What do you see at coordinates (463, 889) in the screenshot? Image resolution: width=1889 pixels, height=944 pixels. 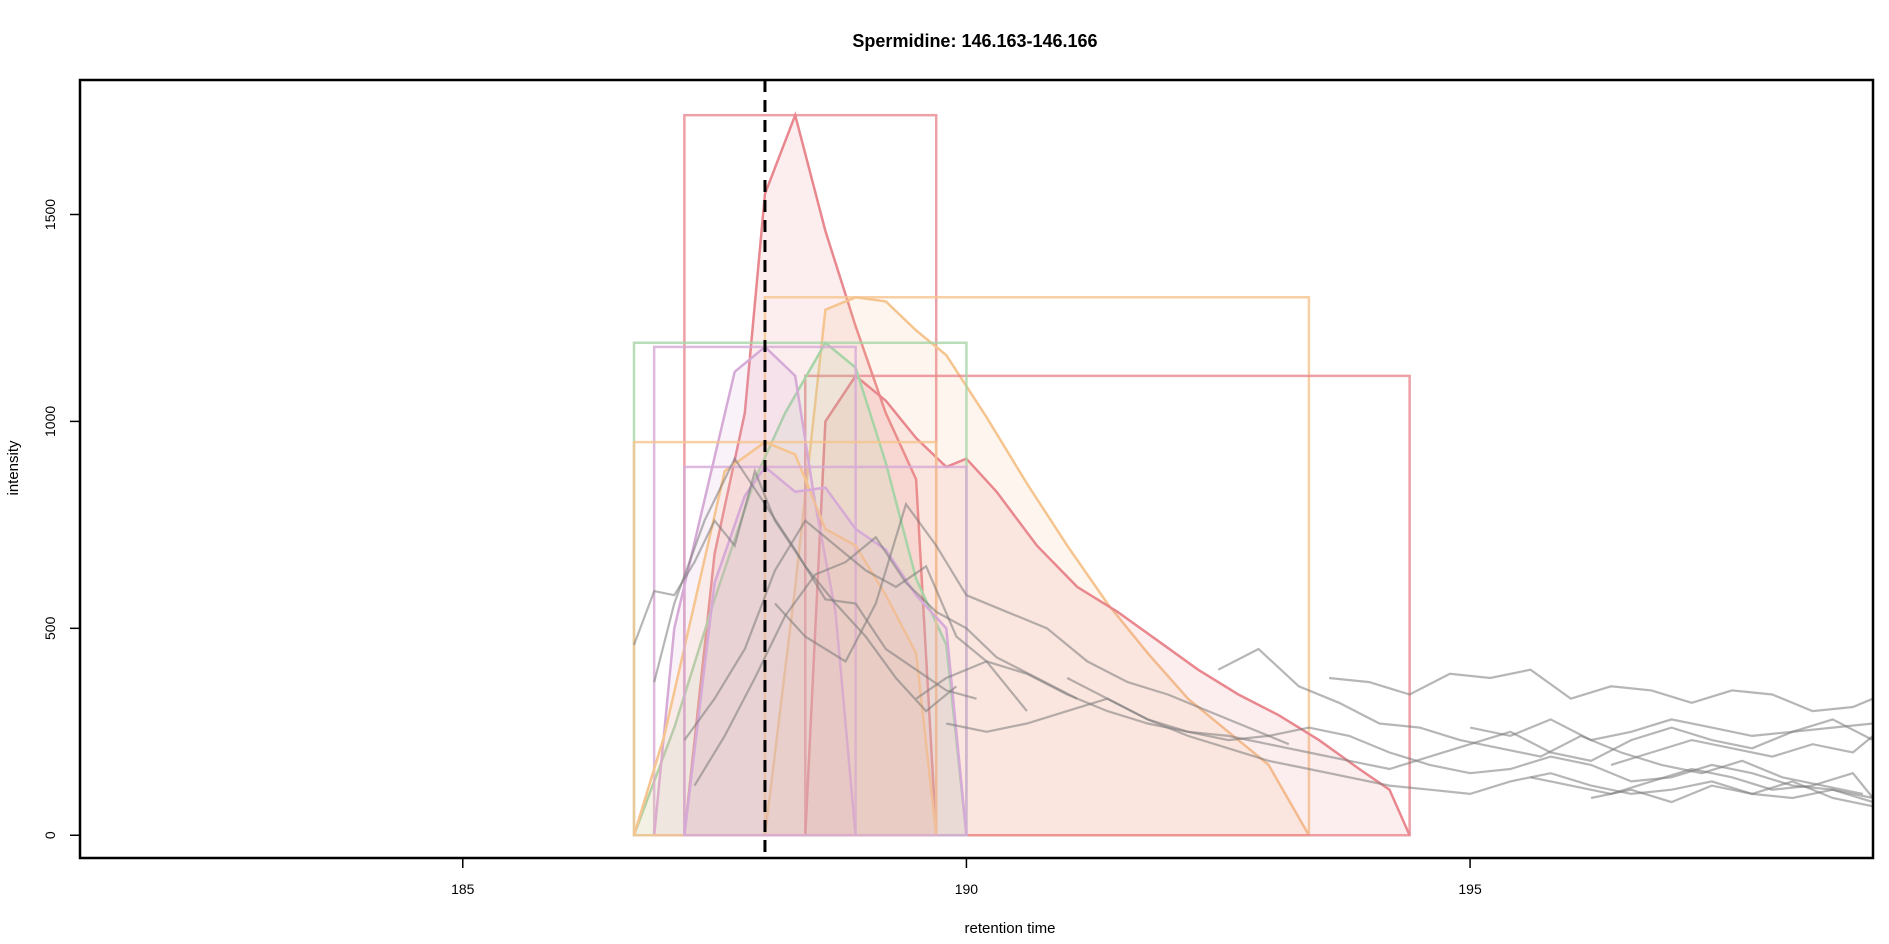 I see `x-tick-label: 185` at bounding box center [463, 889].